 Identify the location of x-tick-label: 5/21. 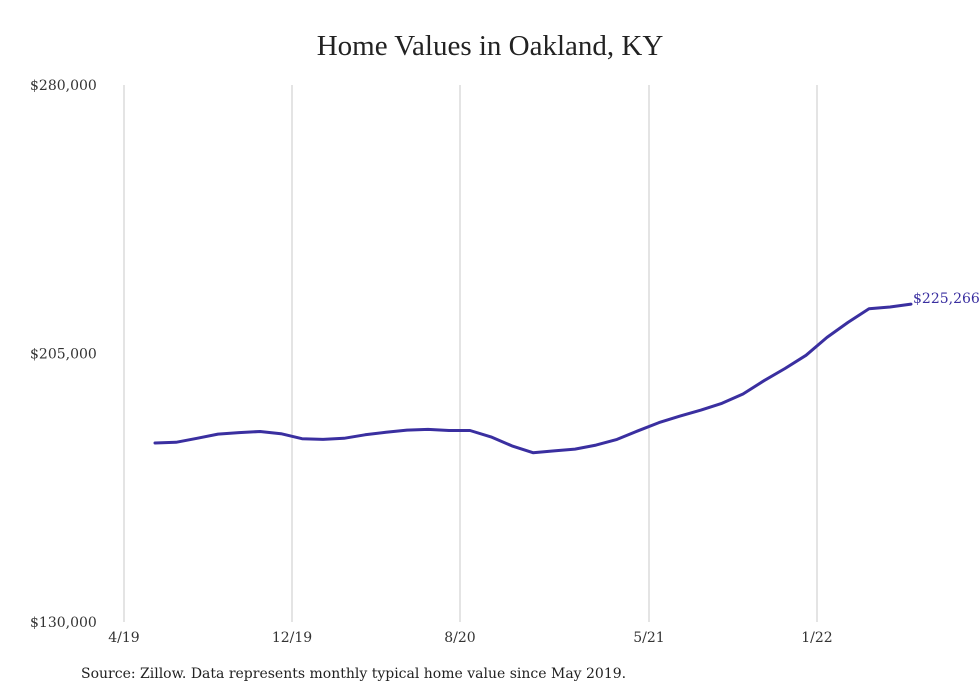
(648, 638).